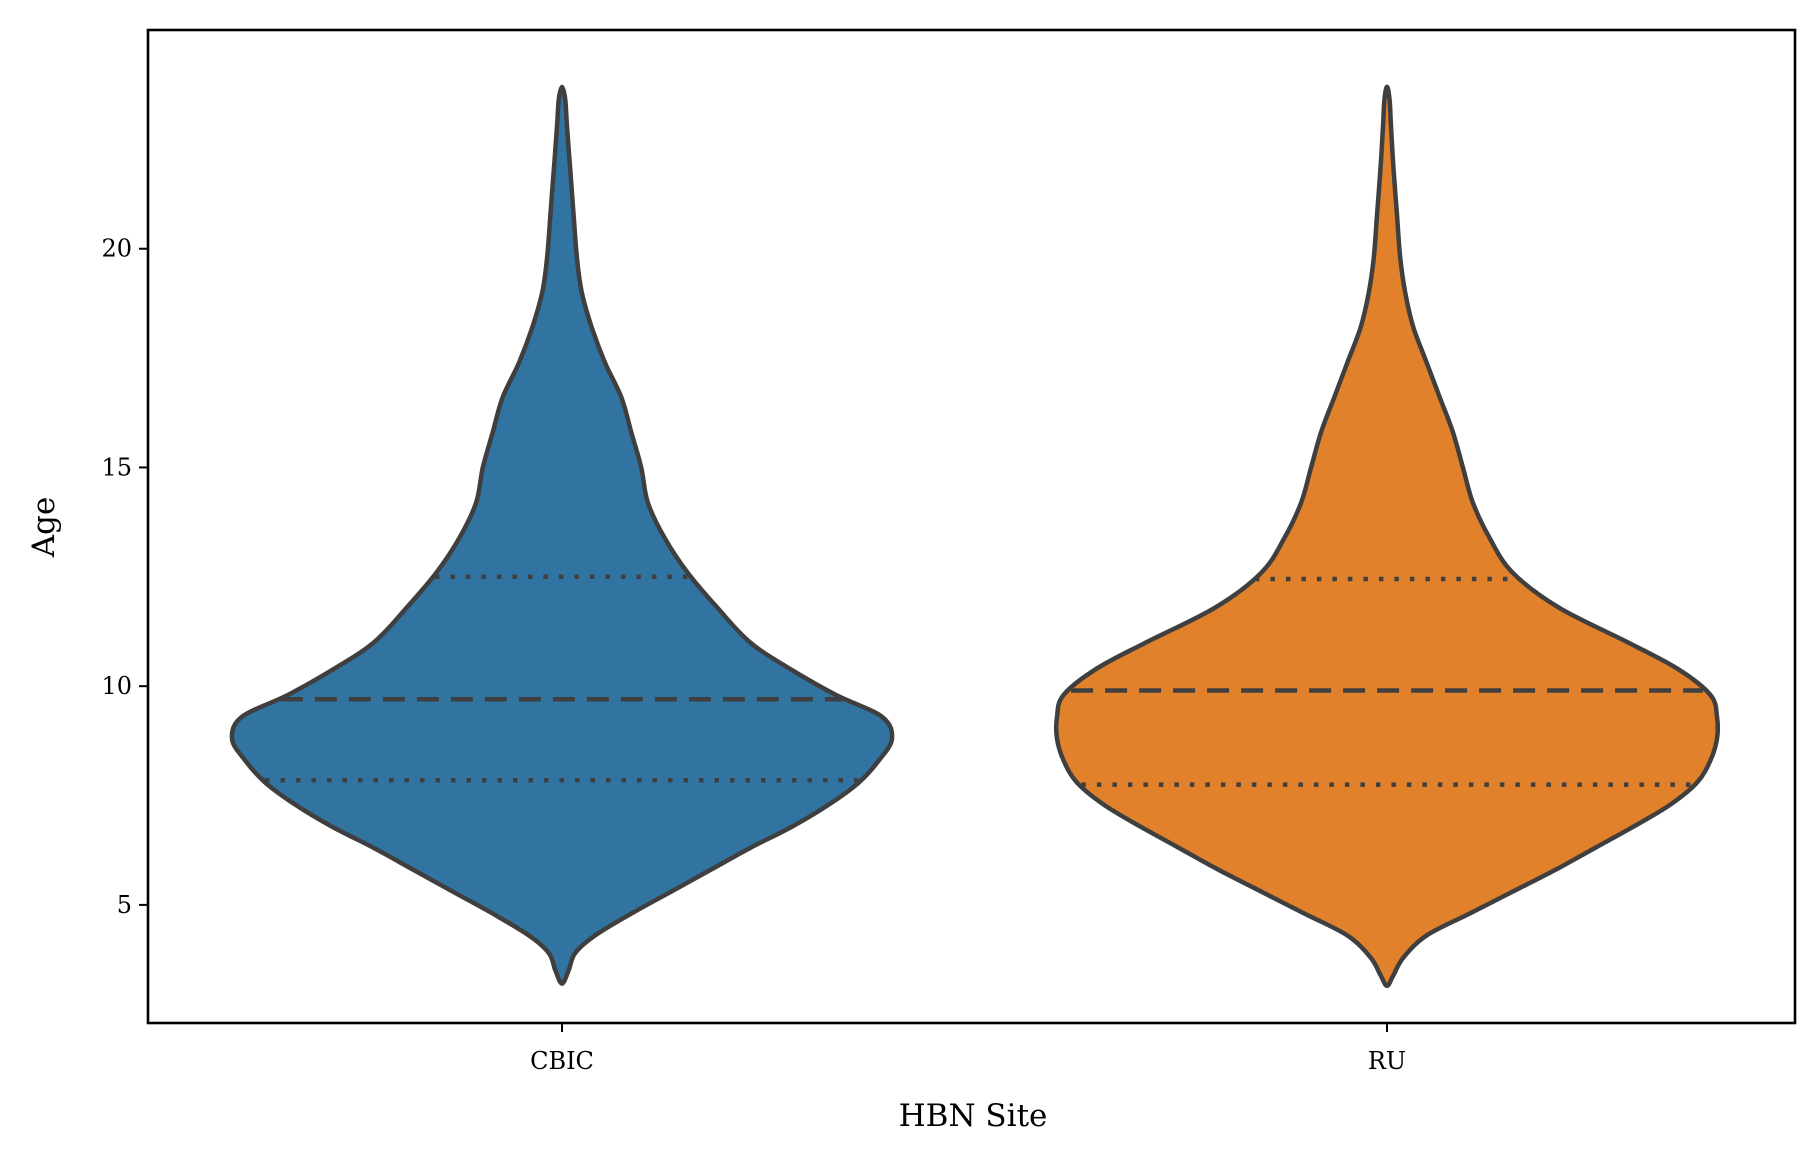 This screenshot has width=1819, height=1160. What do you see at coordinates (116, 249) in the screenshot?
I see `y-tick-label: 20` at bounding box center [116, 249].